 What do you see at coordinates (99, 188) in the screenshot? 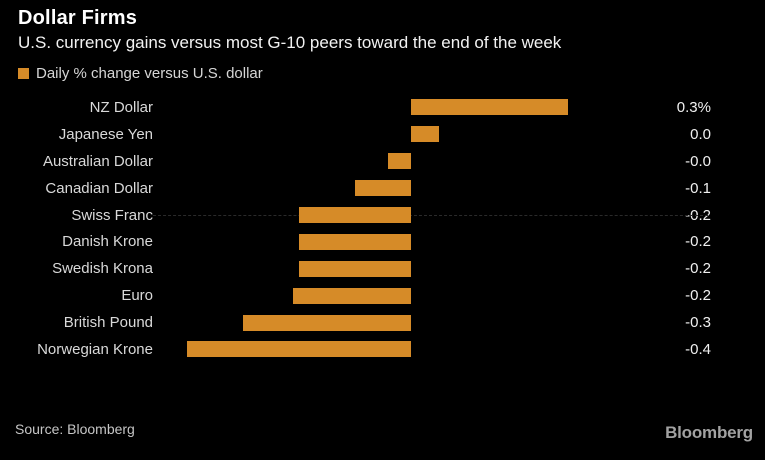
I see `category-label: Canadian Dollar` at bounding box center [99, 188].